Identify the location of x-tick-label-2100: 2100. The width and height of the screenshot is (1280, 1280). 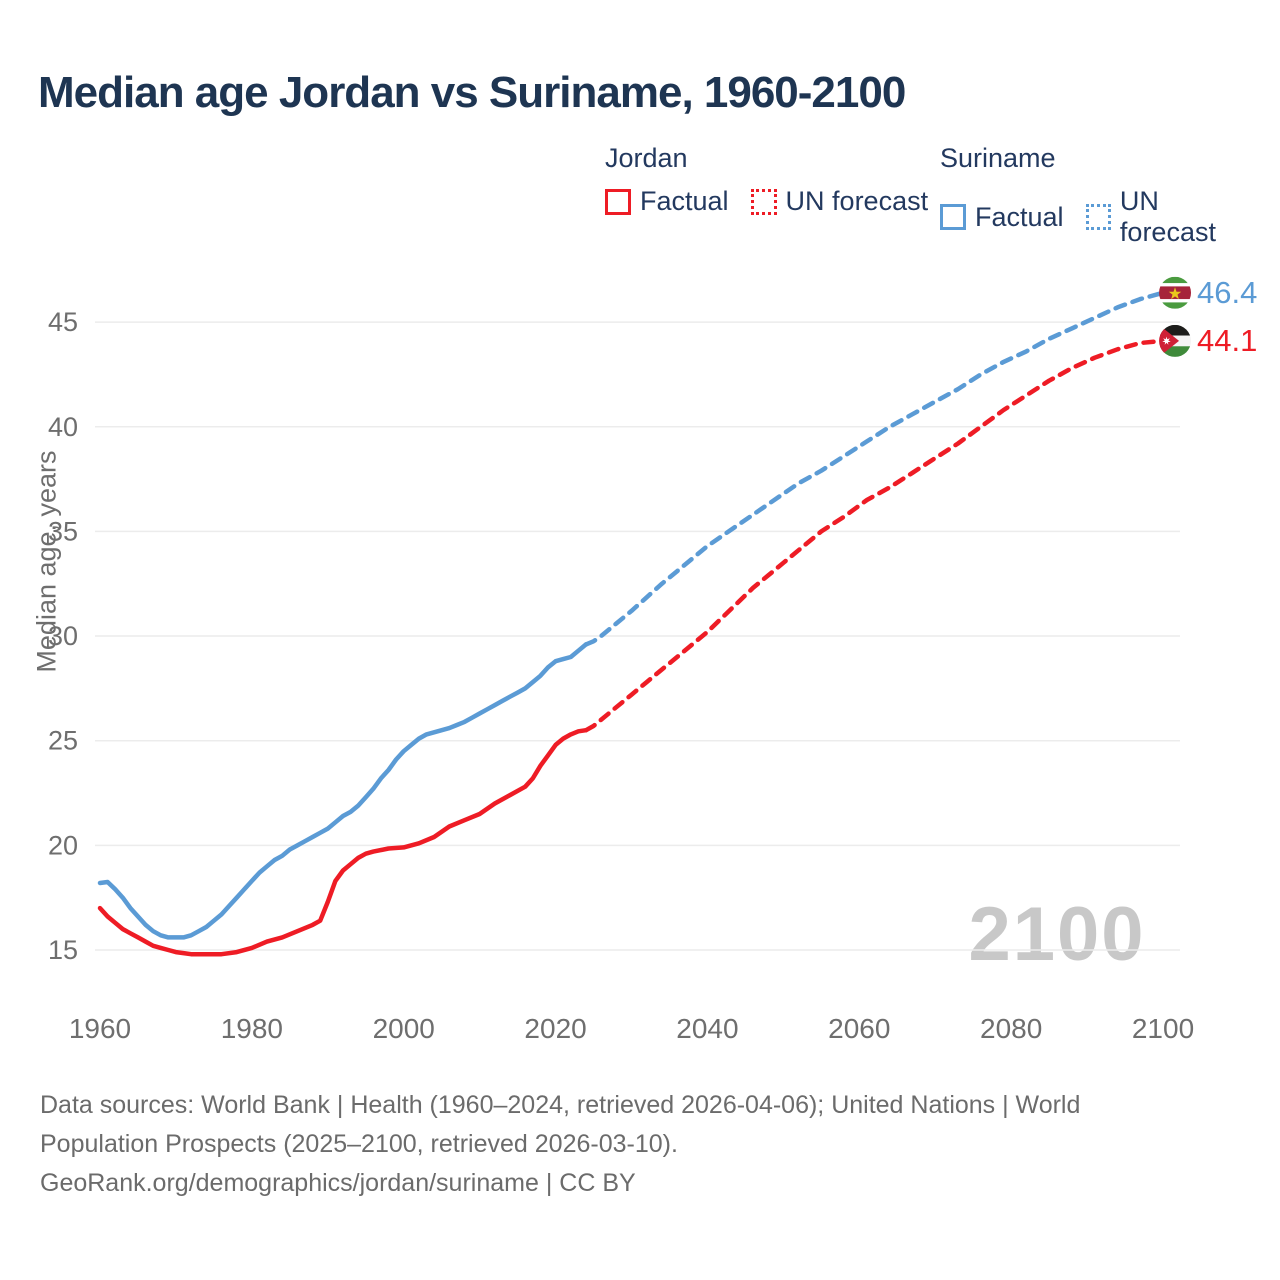
(1163, 1028).